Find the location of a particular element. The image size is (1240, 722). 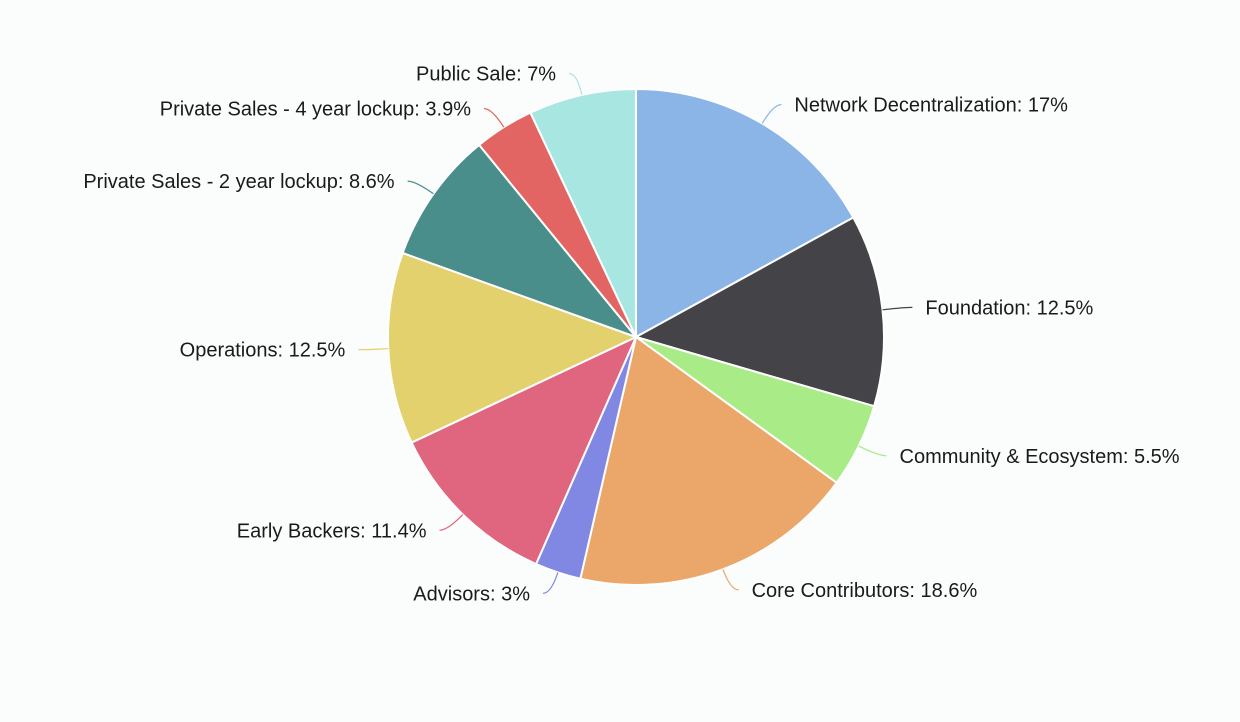

connector-operations is located at coordinates (373, 349).